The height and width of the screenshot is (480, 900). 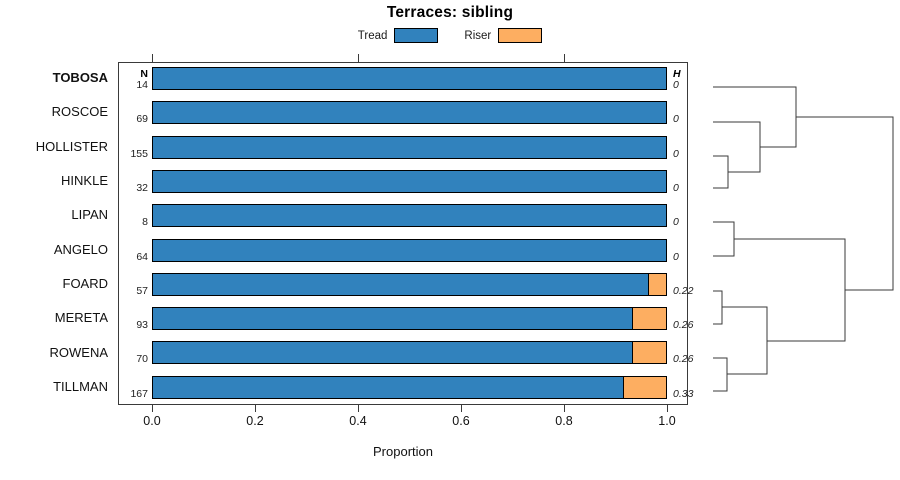 What do you see at coordinates (724, 239) in the screenshot?
I see `dendro-join-lipan-angelo` at bounding box center [724, 239].